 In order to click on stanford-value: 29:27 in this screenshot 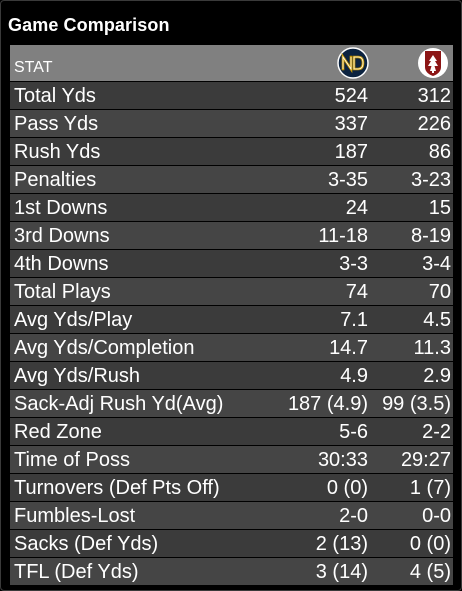, I will do `click(425, 460)`.